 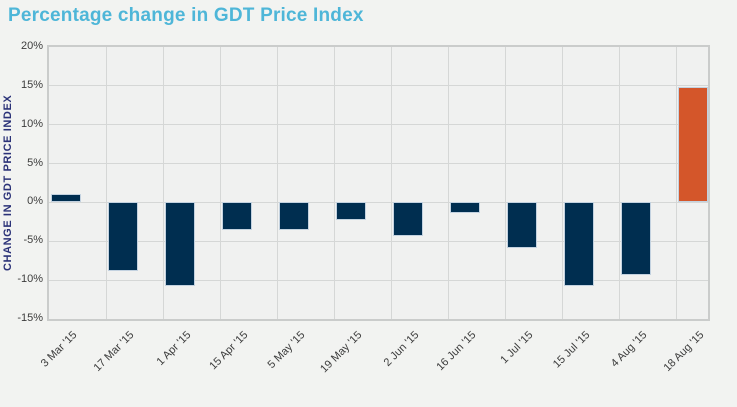 What do you see at coordinates (30, 318) in the screenshot?
I see `y-axis-tick: -15%` at bounding box center [30, 318].